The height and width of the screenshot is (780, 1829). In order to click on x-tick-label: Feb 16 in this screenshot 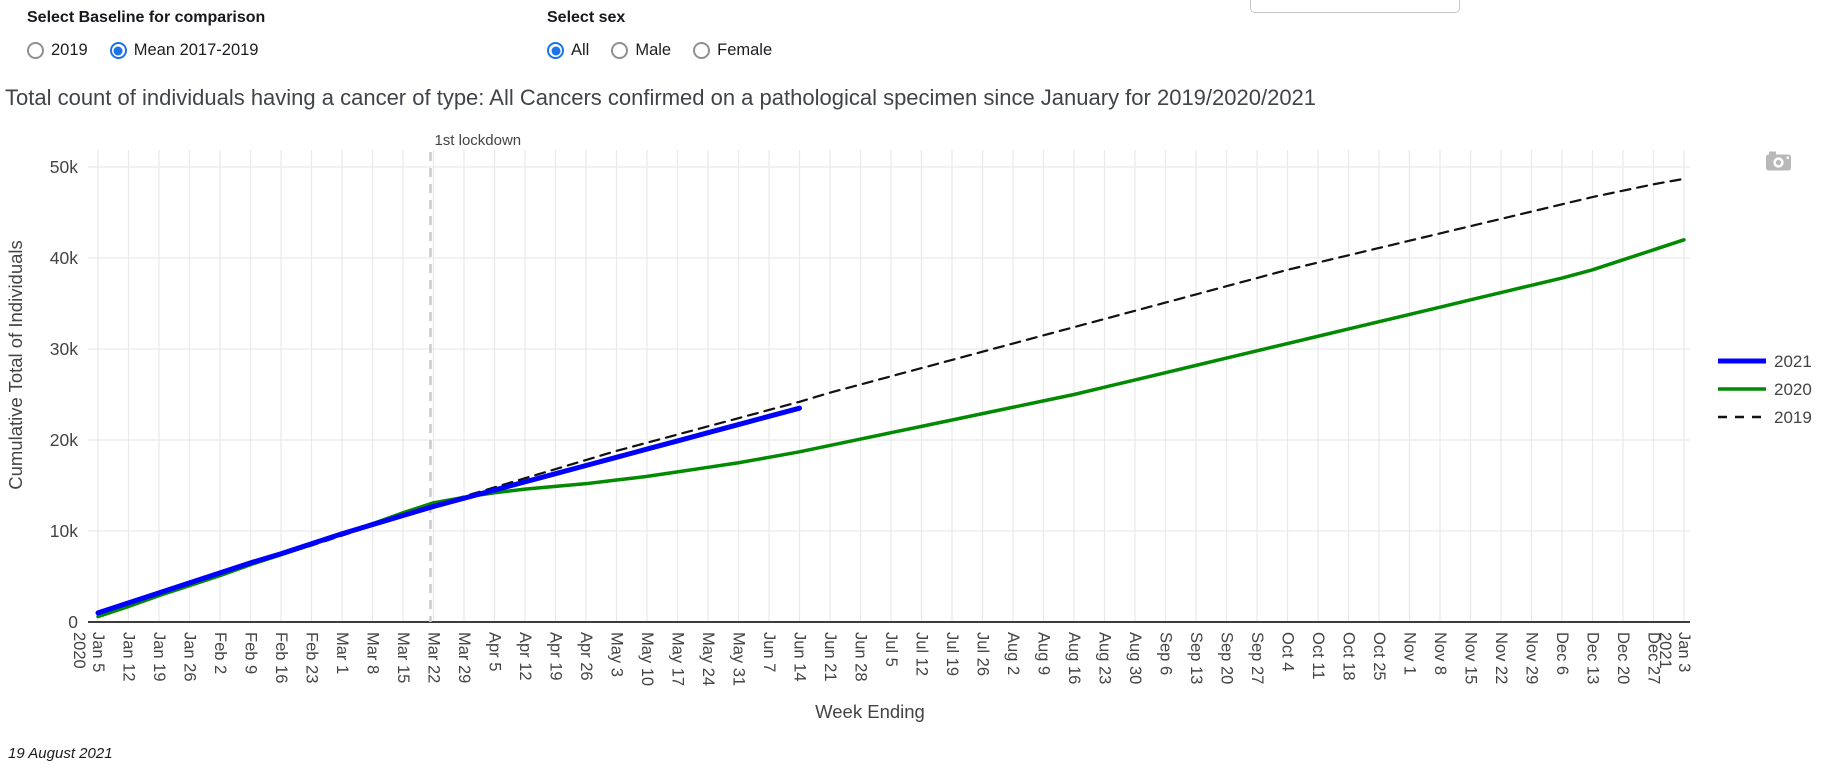, I will do `click(281, 657)`.